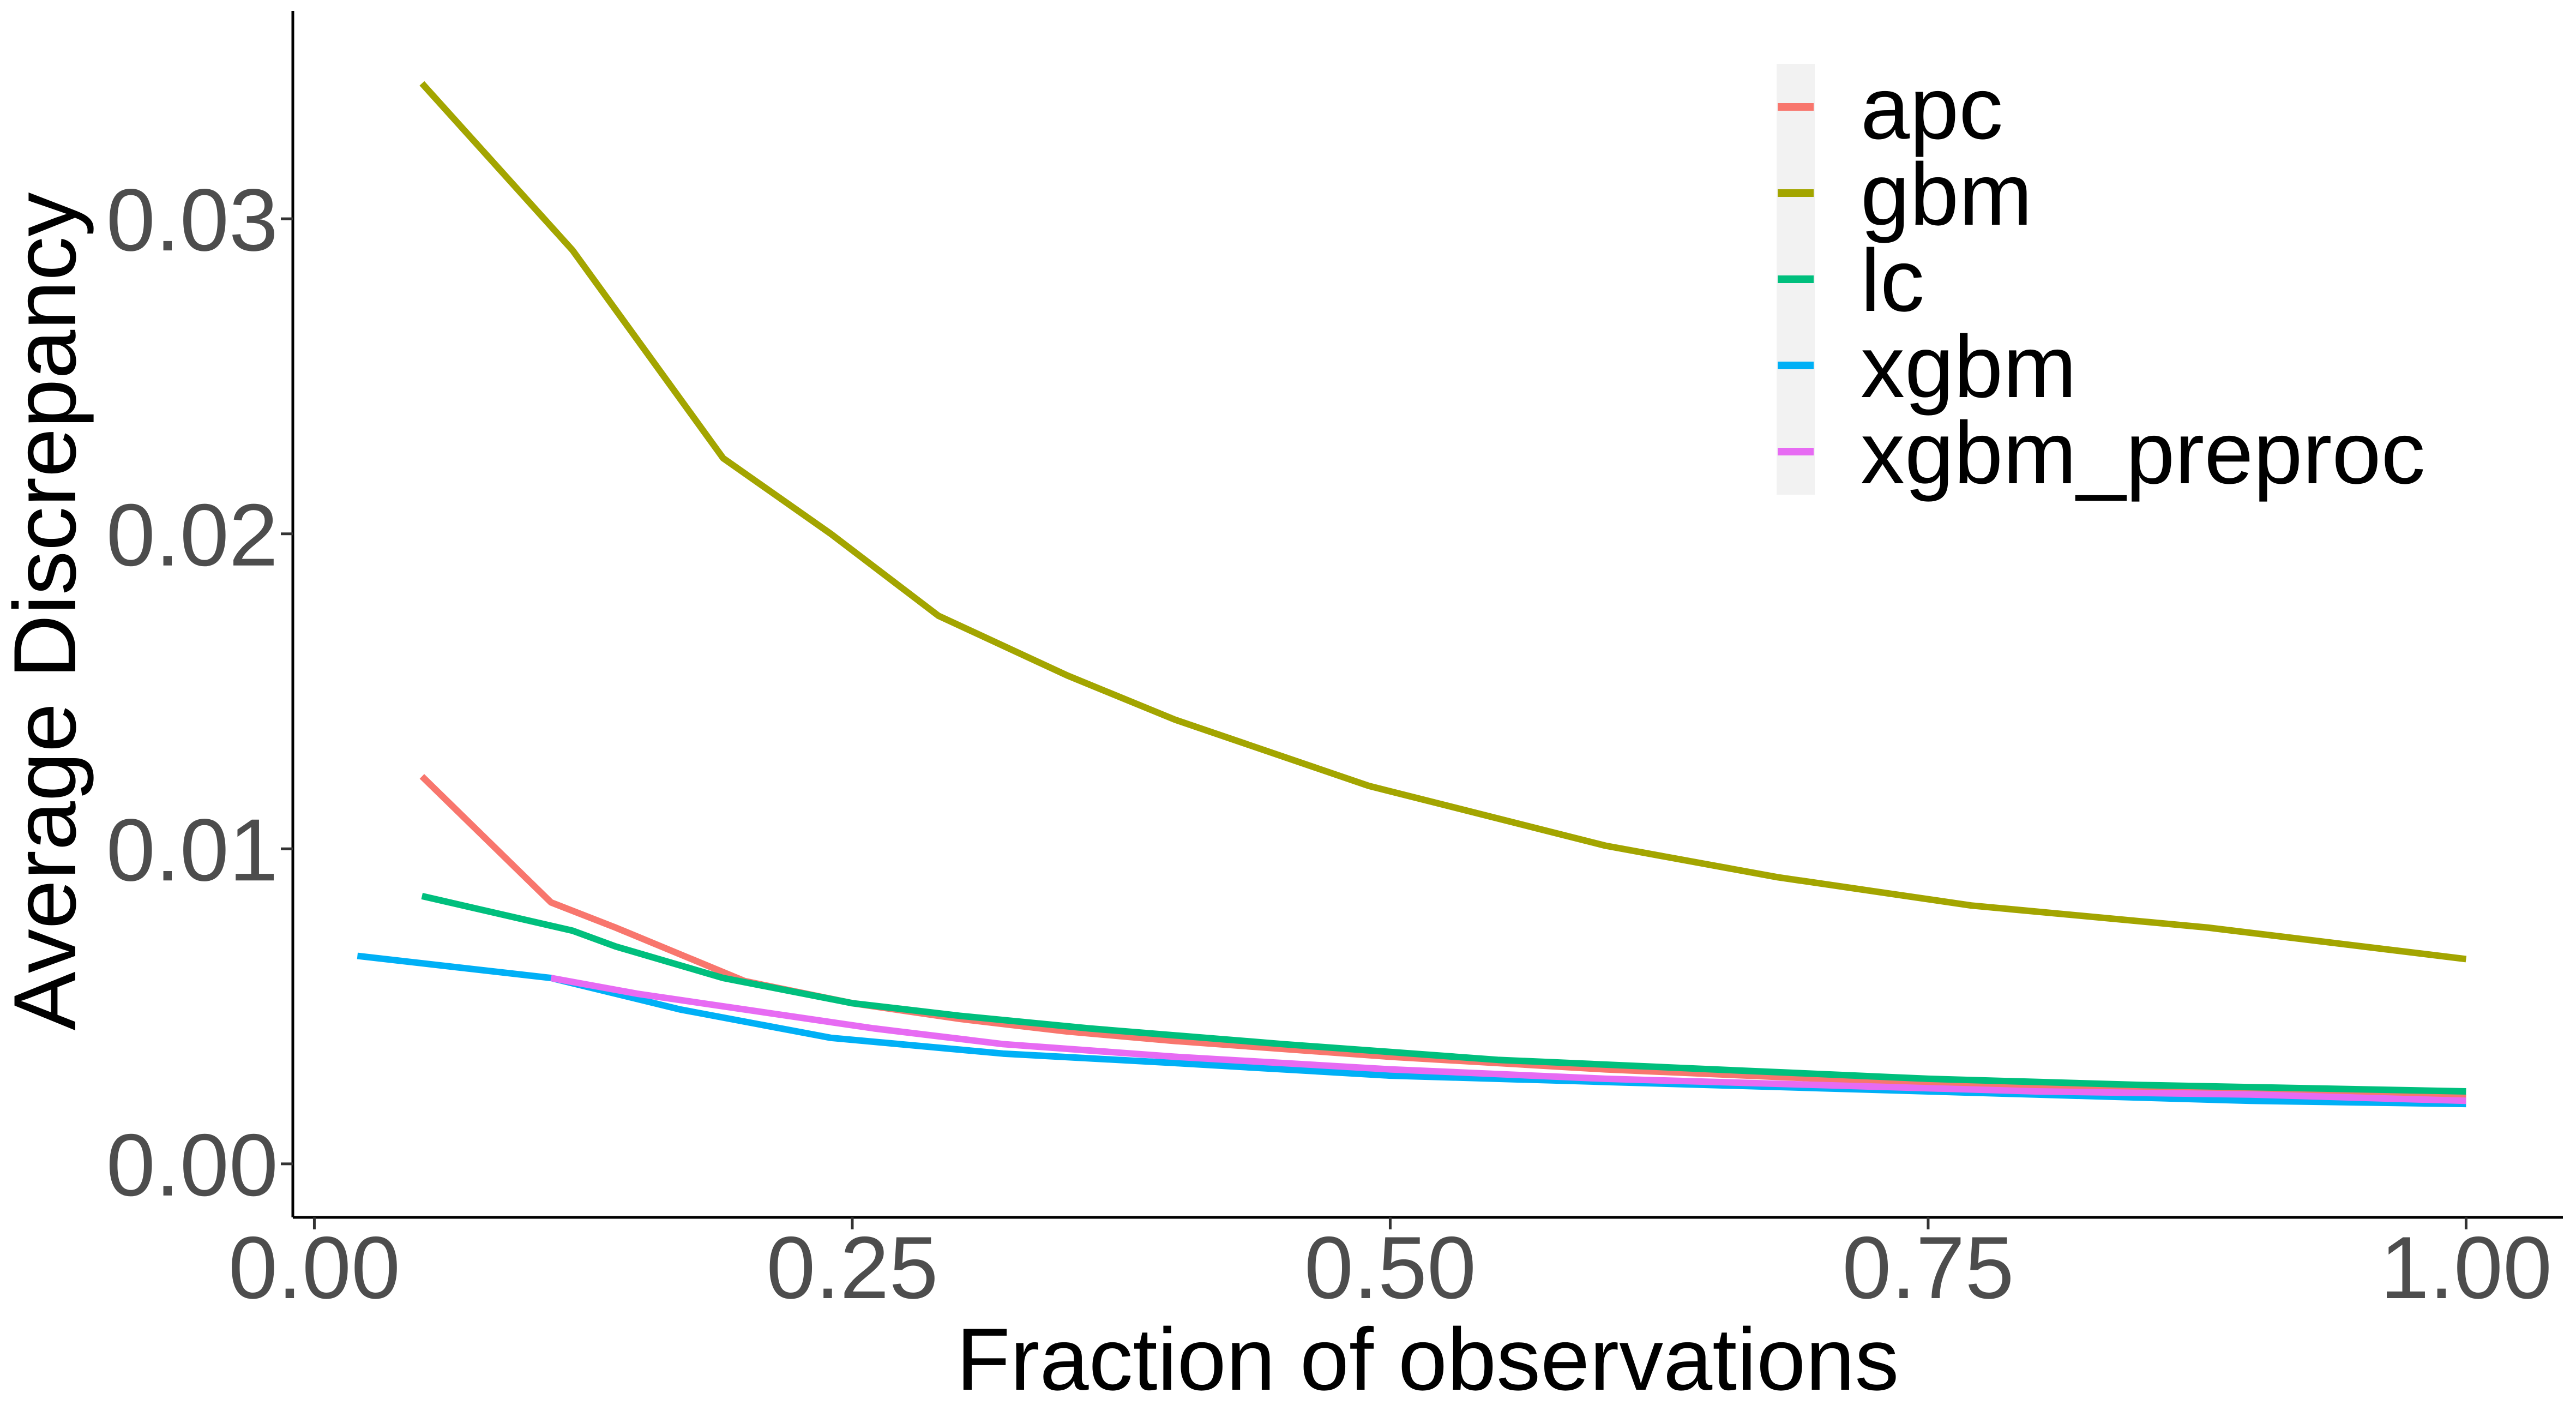 Image resolution: width=2576 pixels, height=1417 pixels. What do you see at coordinates (1427, 1359) in the screenshot?
I see `x-axis-title: Fraction of observations` at bounding box center [1427, 1359].